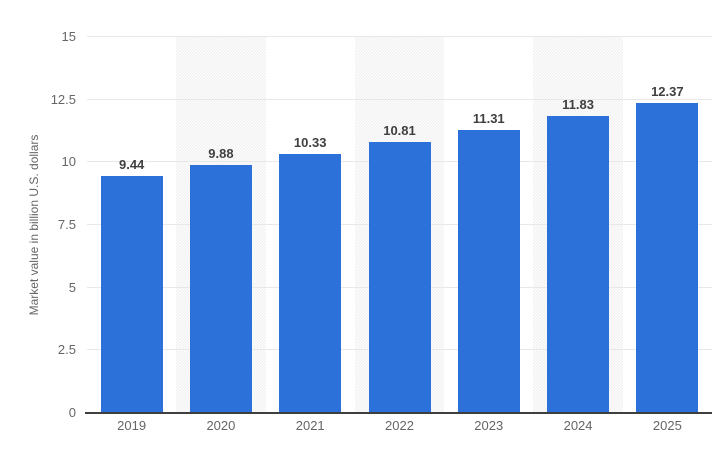 The width and height of the screenshot is (720, 451). What do you see at coordinates (398, 413) in the screenshot?
I see `x-axis-line` at bounding box center [398, 413].